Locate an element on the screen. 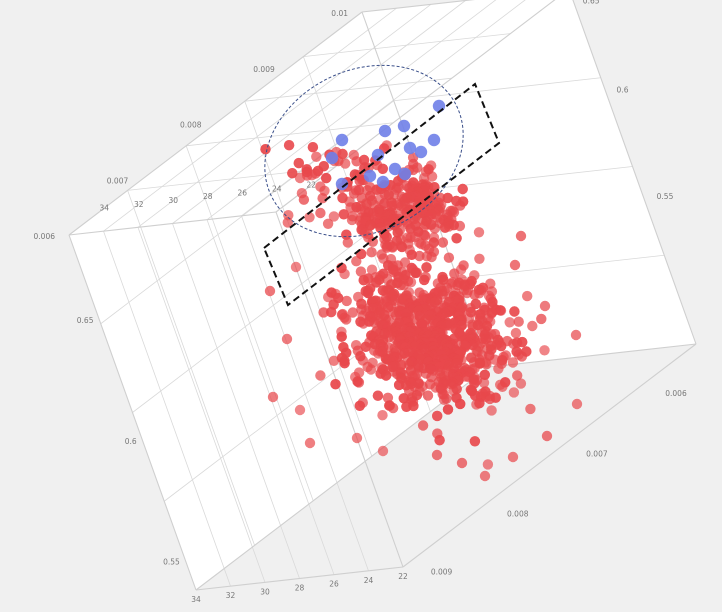  grid-line-width is located at coordinates (231, 179).